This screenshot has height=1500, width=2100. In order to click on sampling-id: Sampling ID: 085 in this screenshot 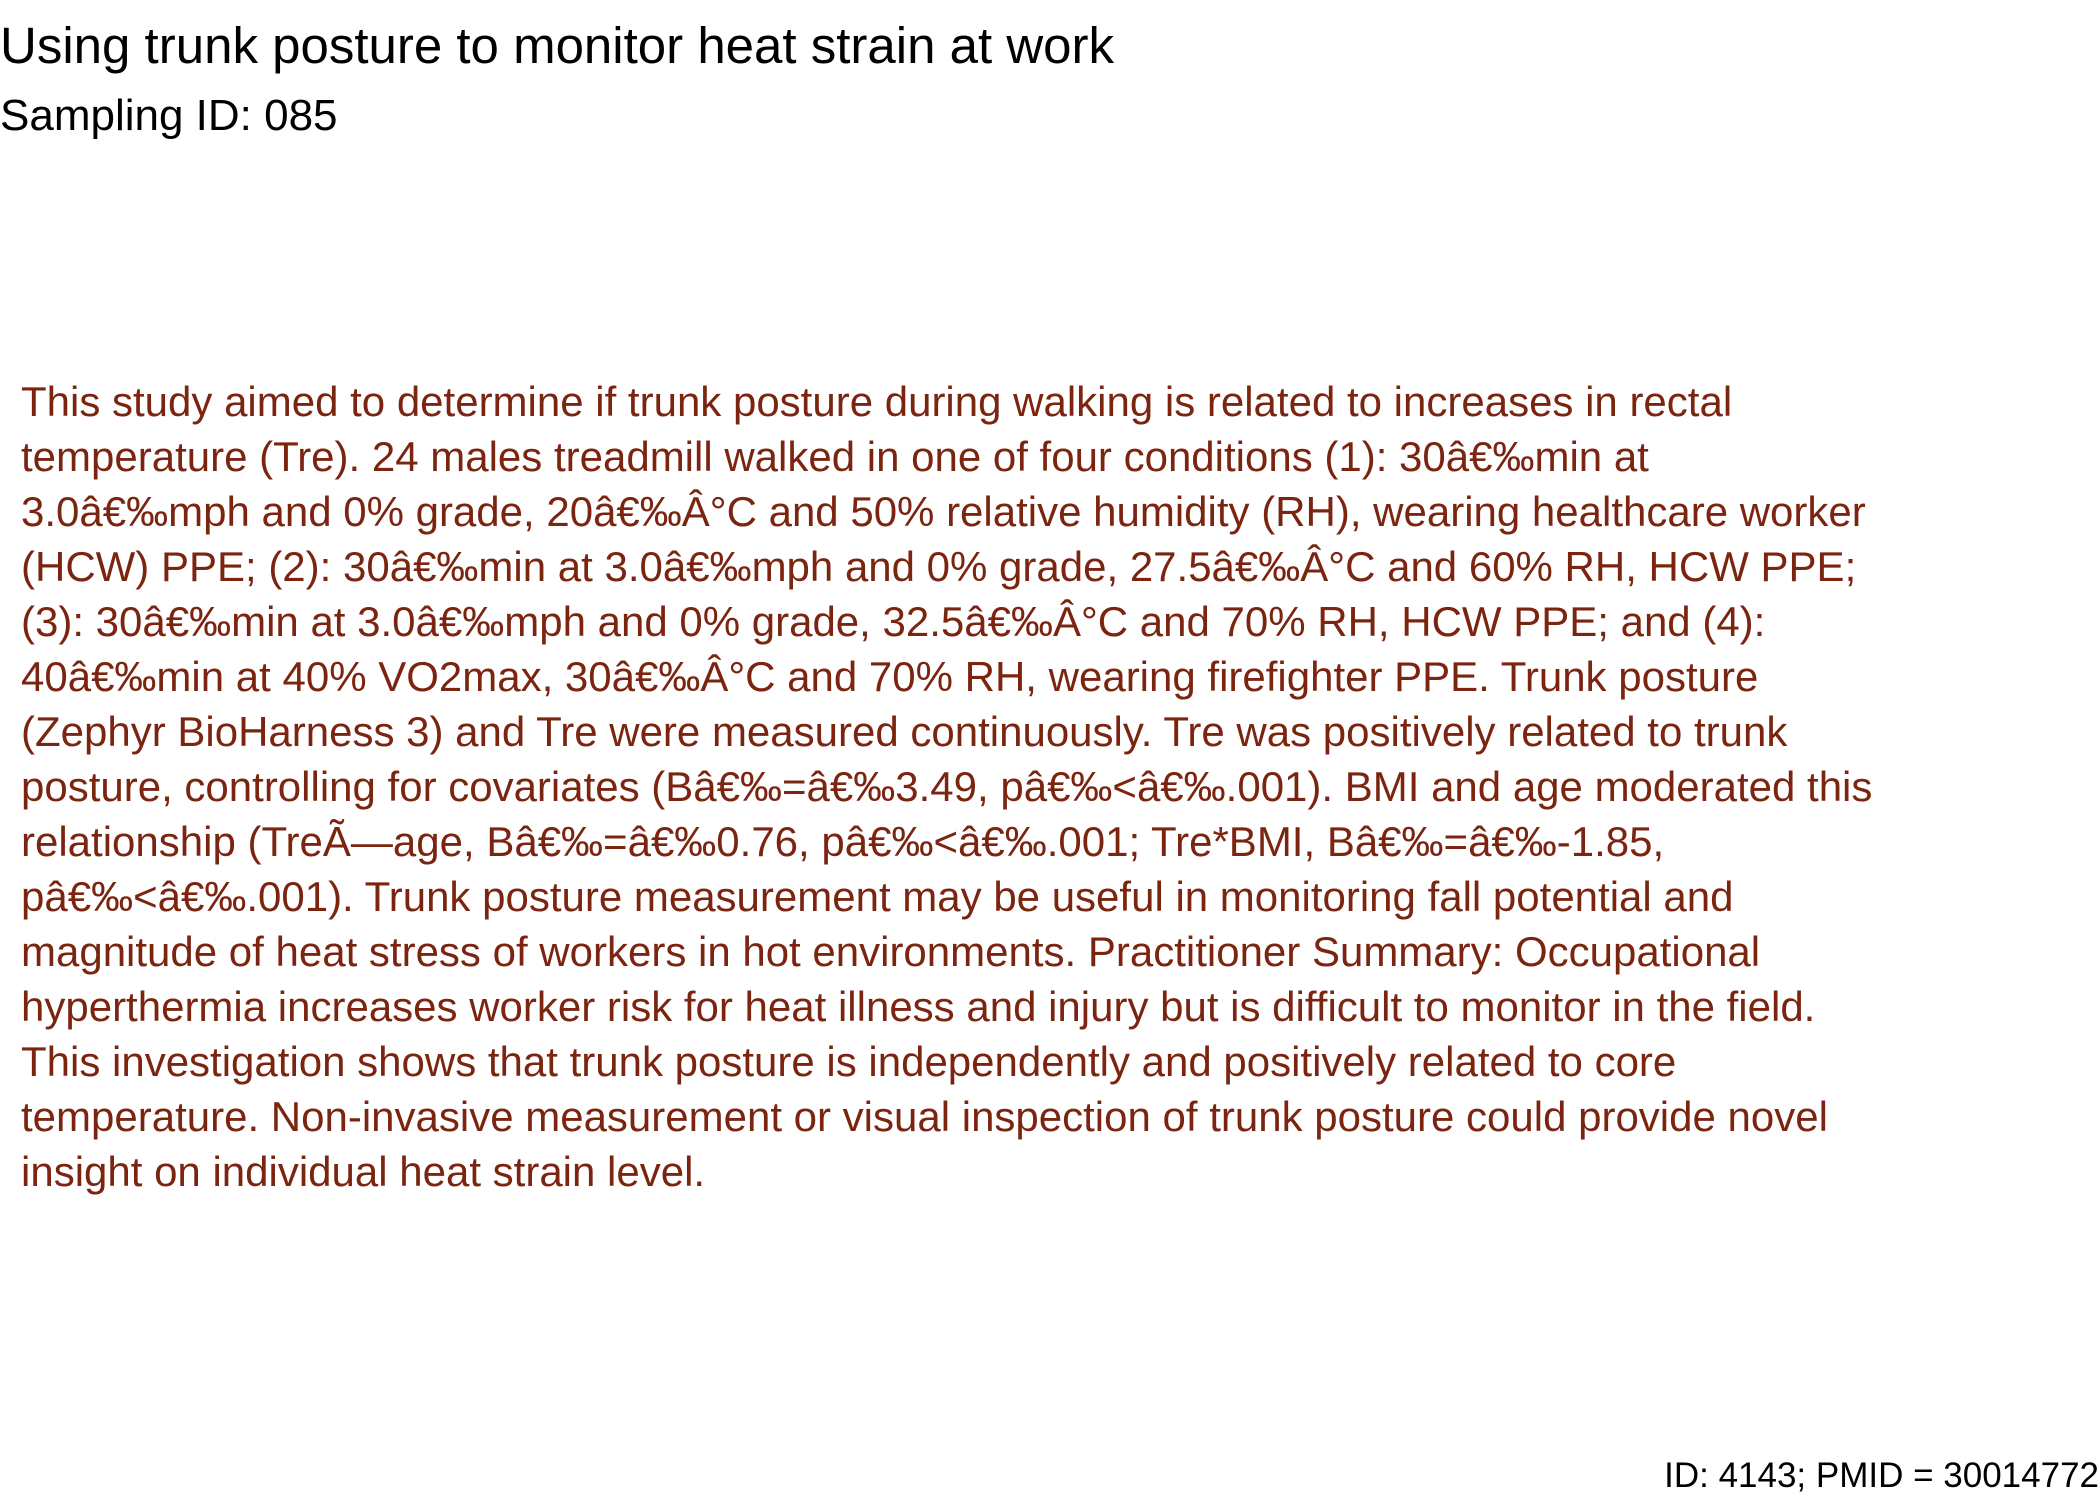, I will do `click(169, 115)`.